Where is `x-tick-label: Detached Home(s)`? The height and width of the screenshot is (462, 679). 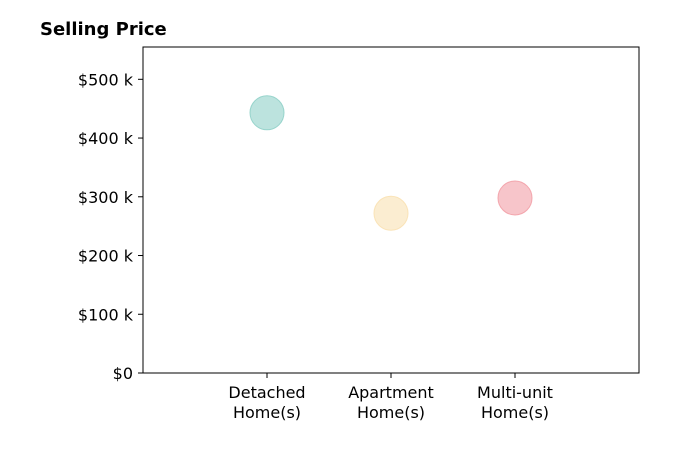 x-tick-label: Detached Home(s) is located at coordinates (266, 402).